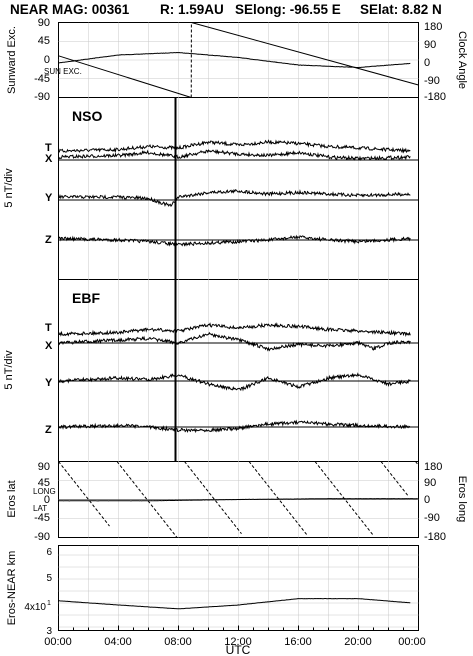 Image resolution: width=473 pixels, height=656 pixels. What do you see at coordinates (435, 97) in the screenshot?
I see `angles-right-tick: -180` at bounding box center [435, 97].